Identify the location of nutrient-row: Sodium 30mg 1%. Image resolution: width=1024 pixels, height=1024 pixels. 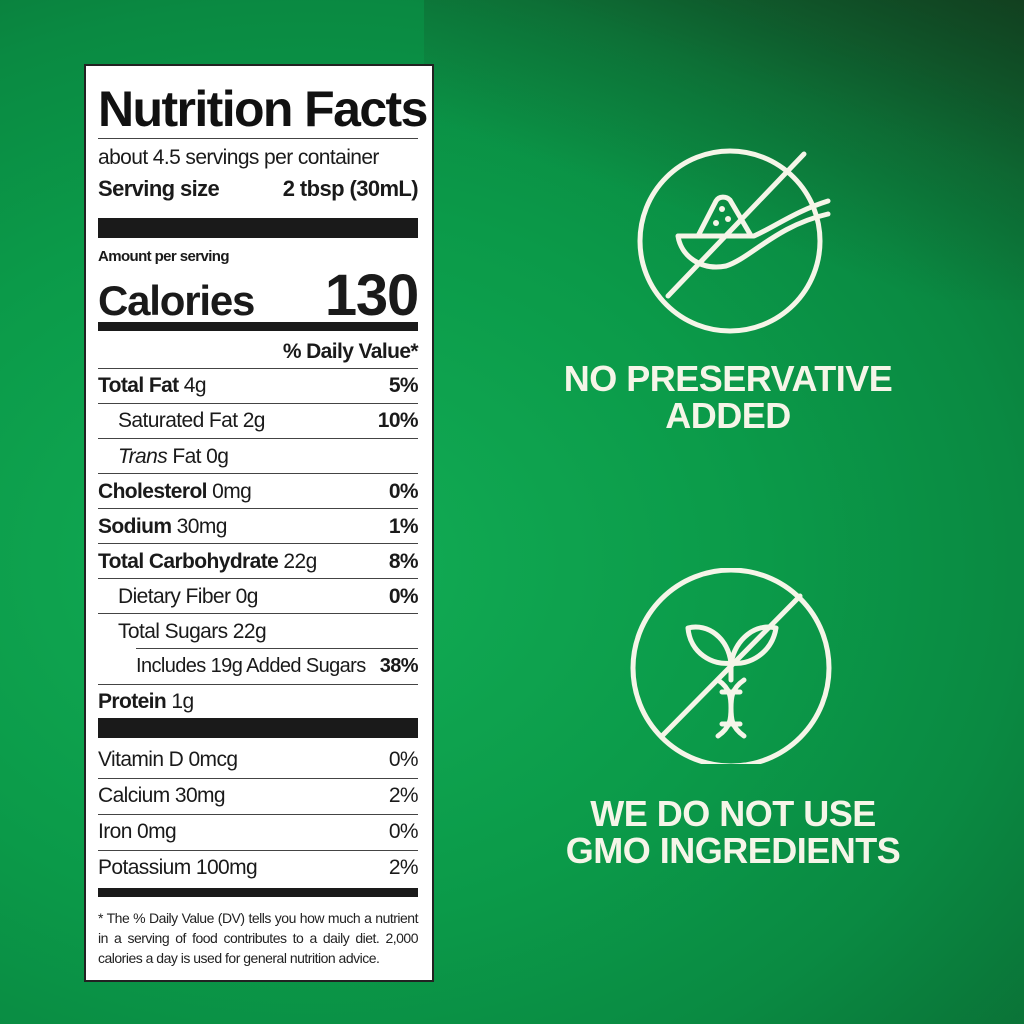
(258, 526).